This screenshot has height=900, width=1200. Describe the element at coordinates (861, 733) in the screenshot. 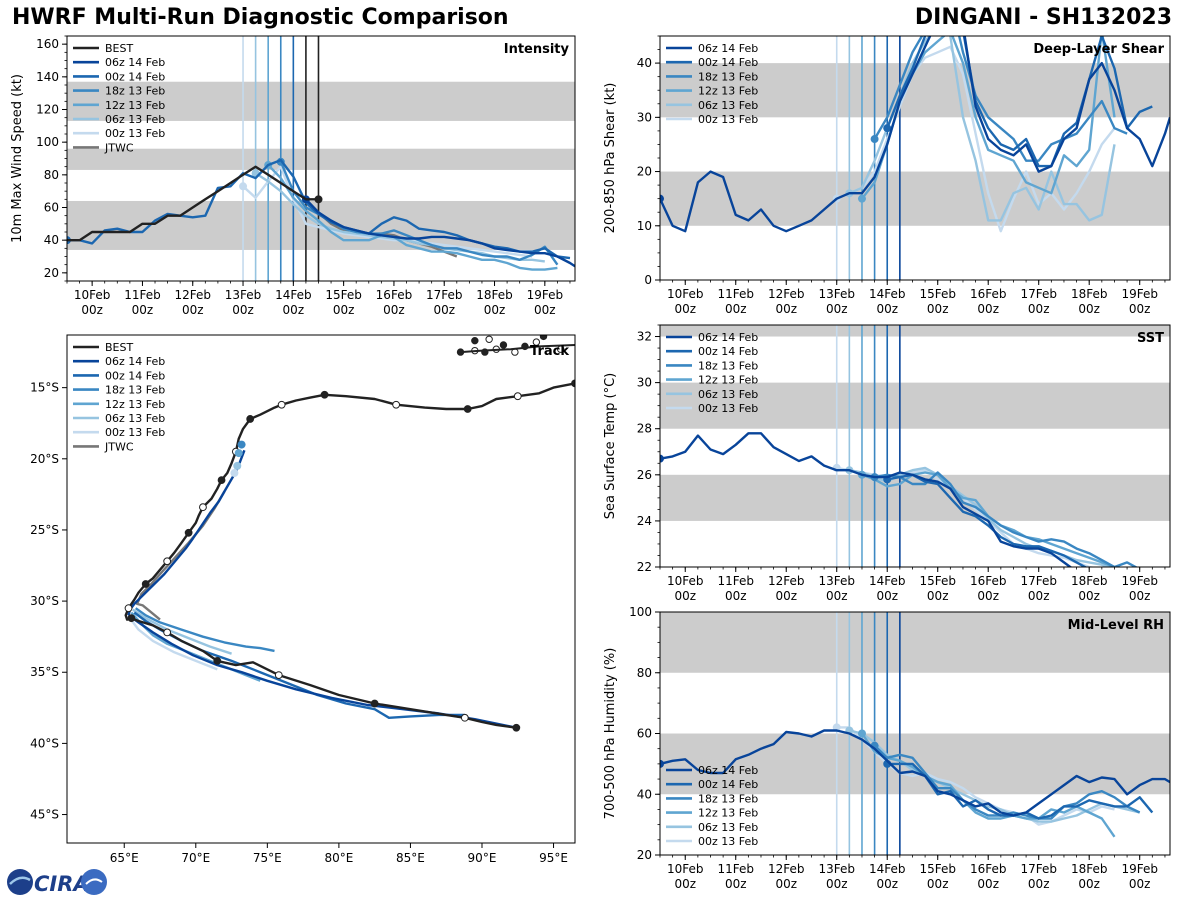

I see `series-marker-rh` at that location.